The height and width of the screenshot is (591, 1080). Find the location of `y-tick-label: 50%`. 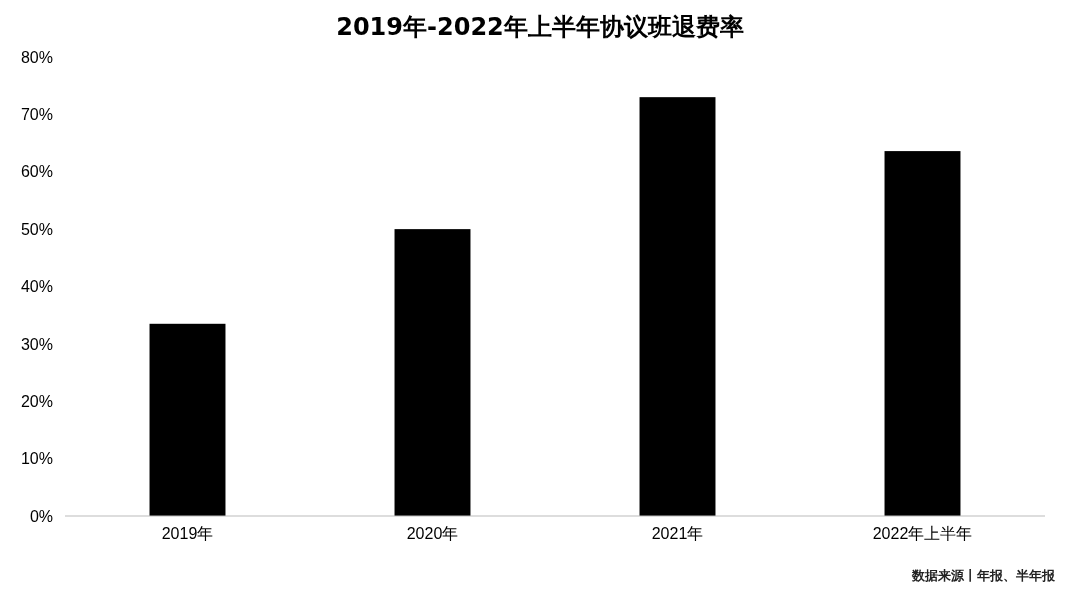

y-tick-label: 50% is located at coordinates (36, 229).